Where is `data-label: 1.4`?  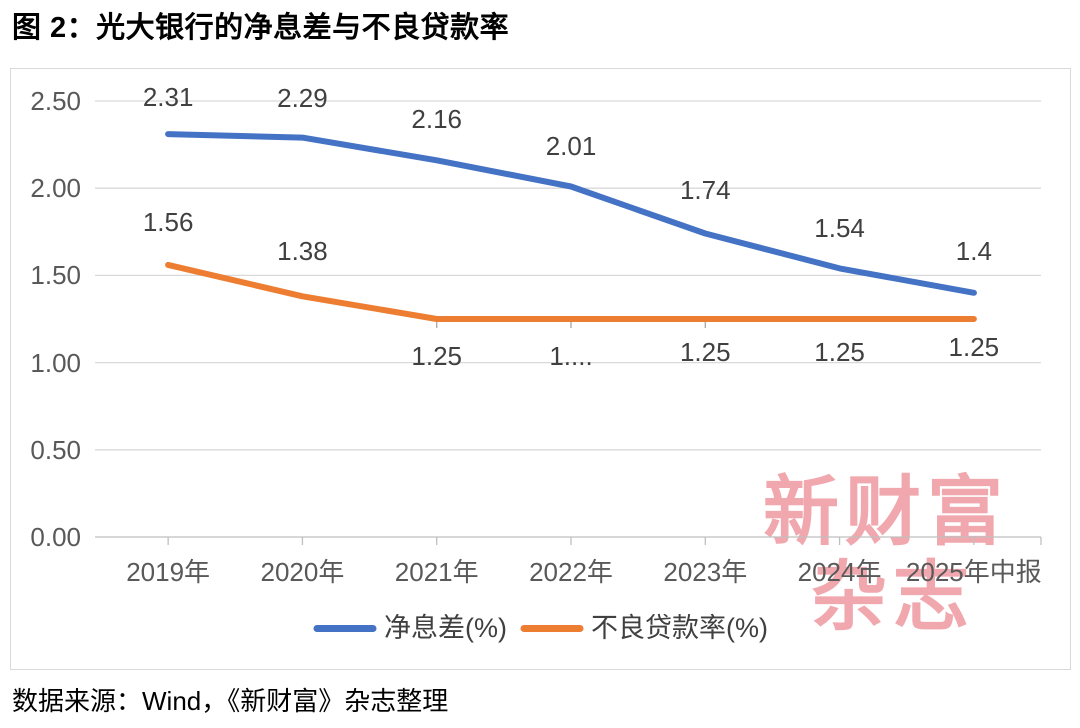 data-label: 1.4 is located at coordinates (973, 250).